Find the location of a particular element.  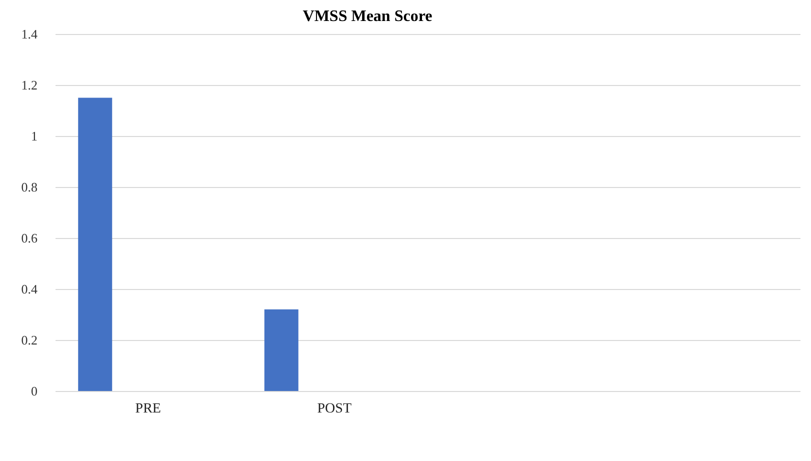

y-tick-label: 0 is located at coordinates (34, 391).